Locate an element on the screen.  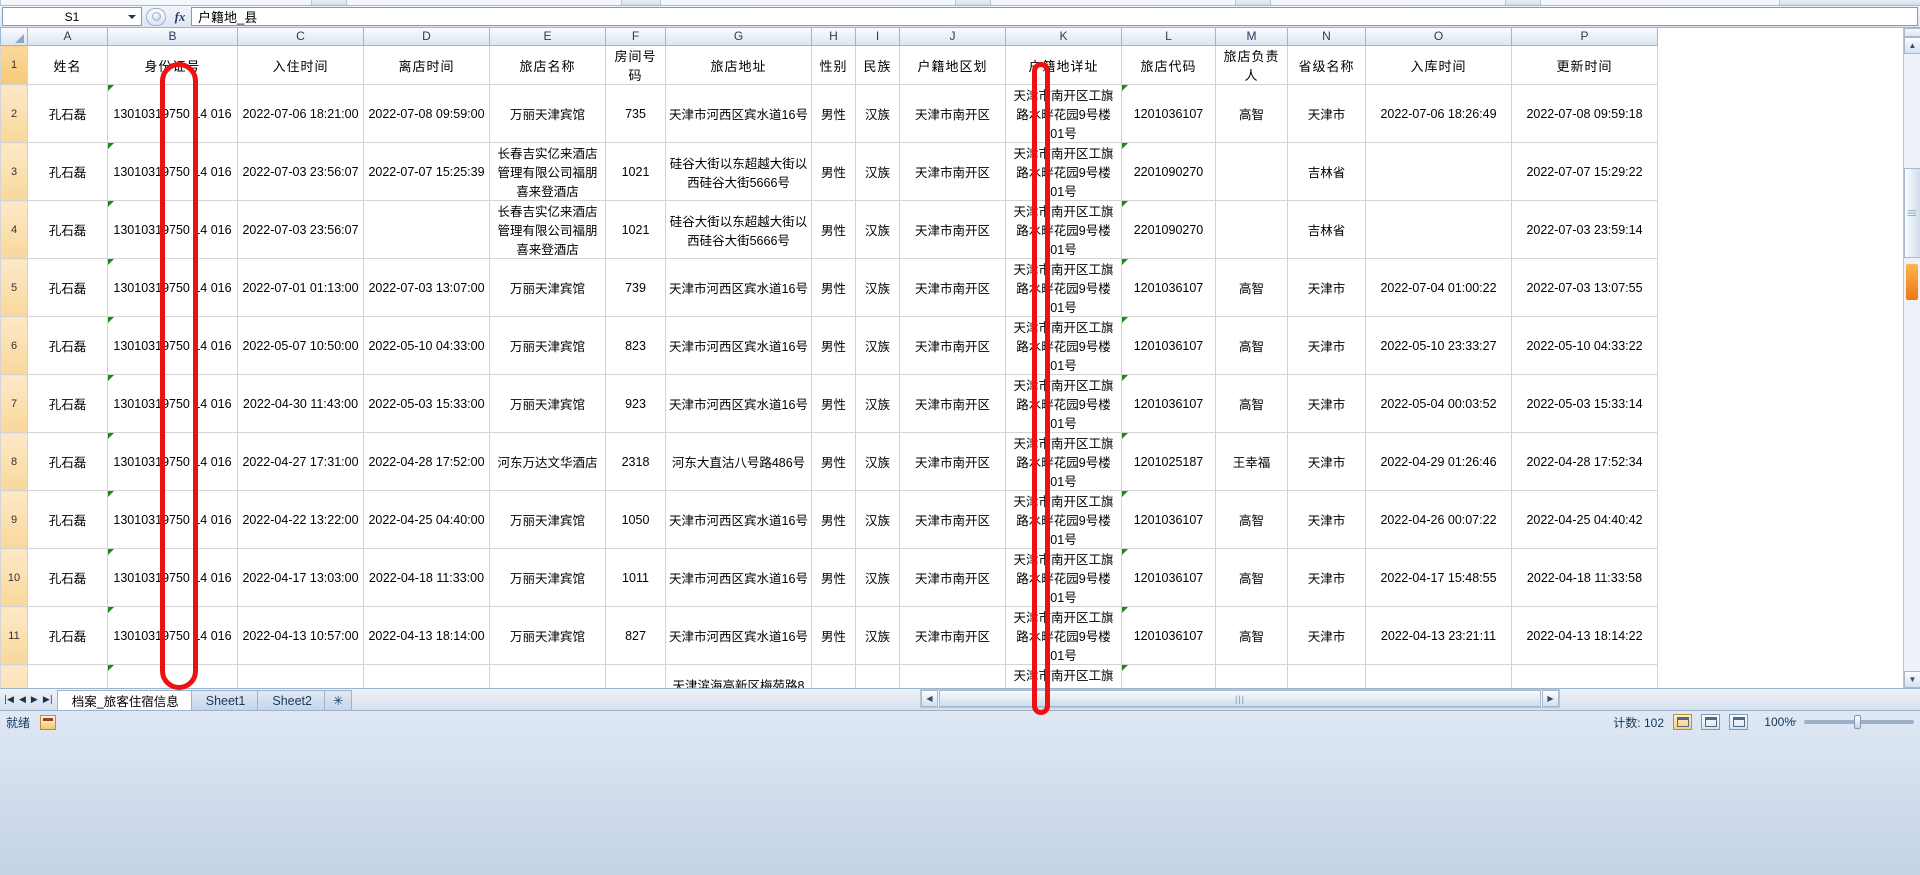
next-sheet-icon: ▶ is located at coordinates (34, 700).